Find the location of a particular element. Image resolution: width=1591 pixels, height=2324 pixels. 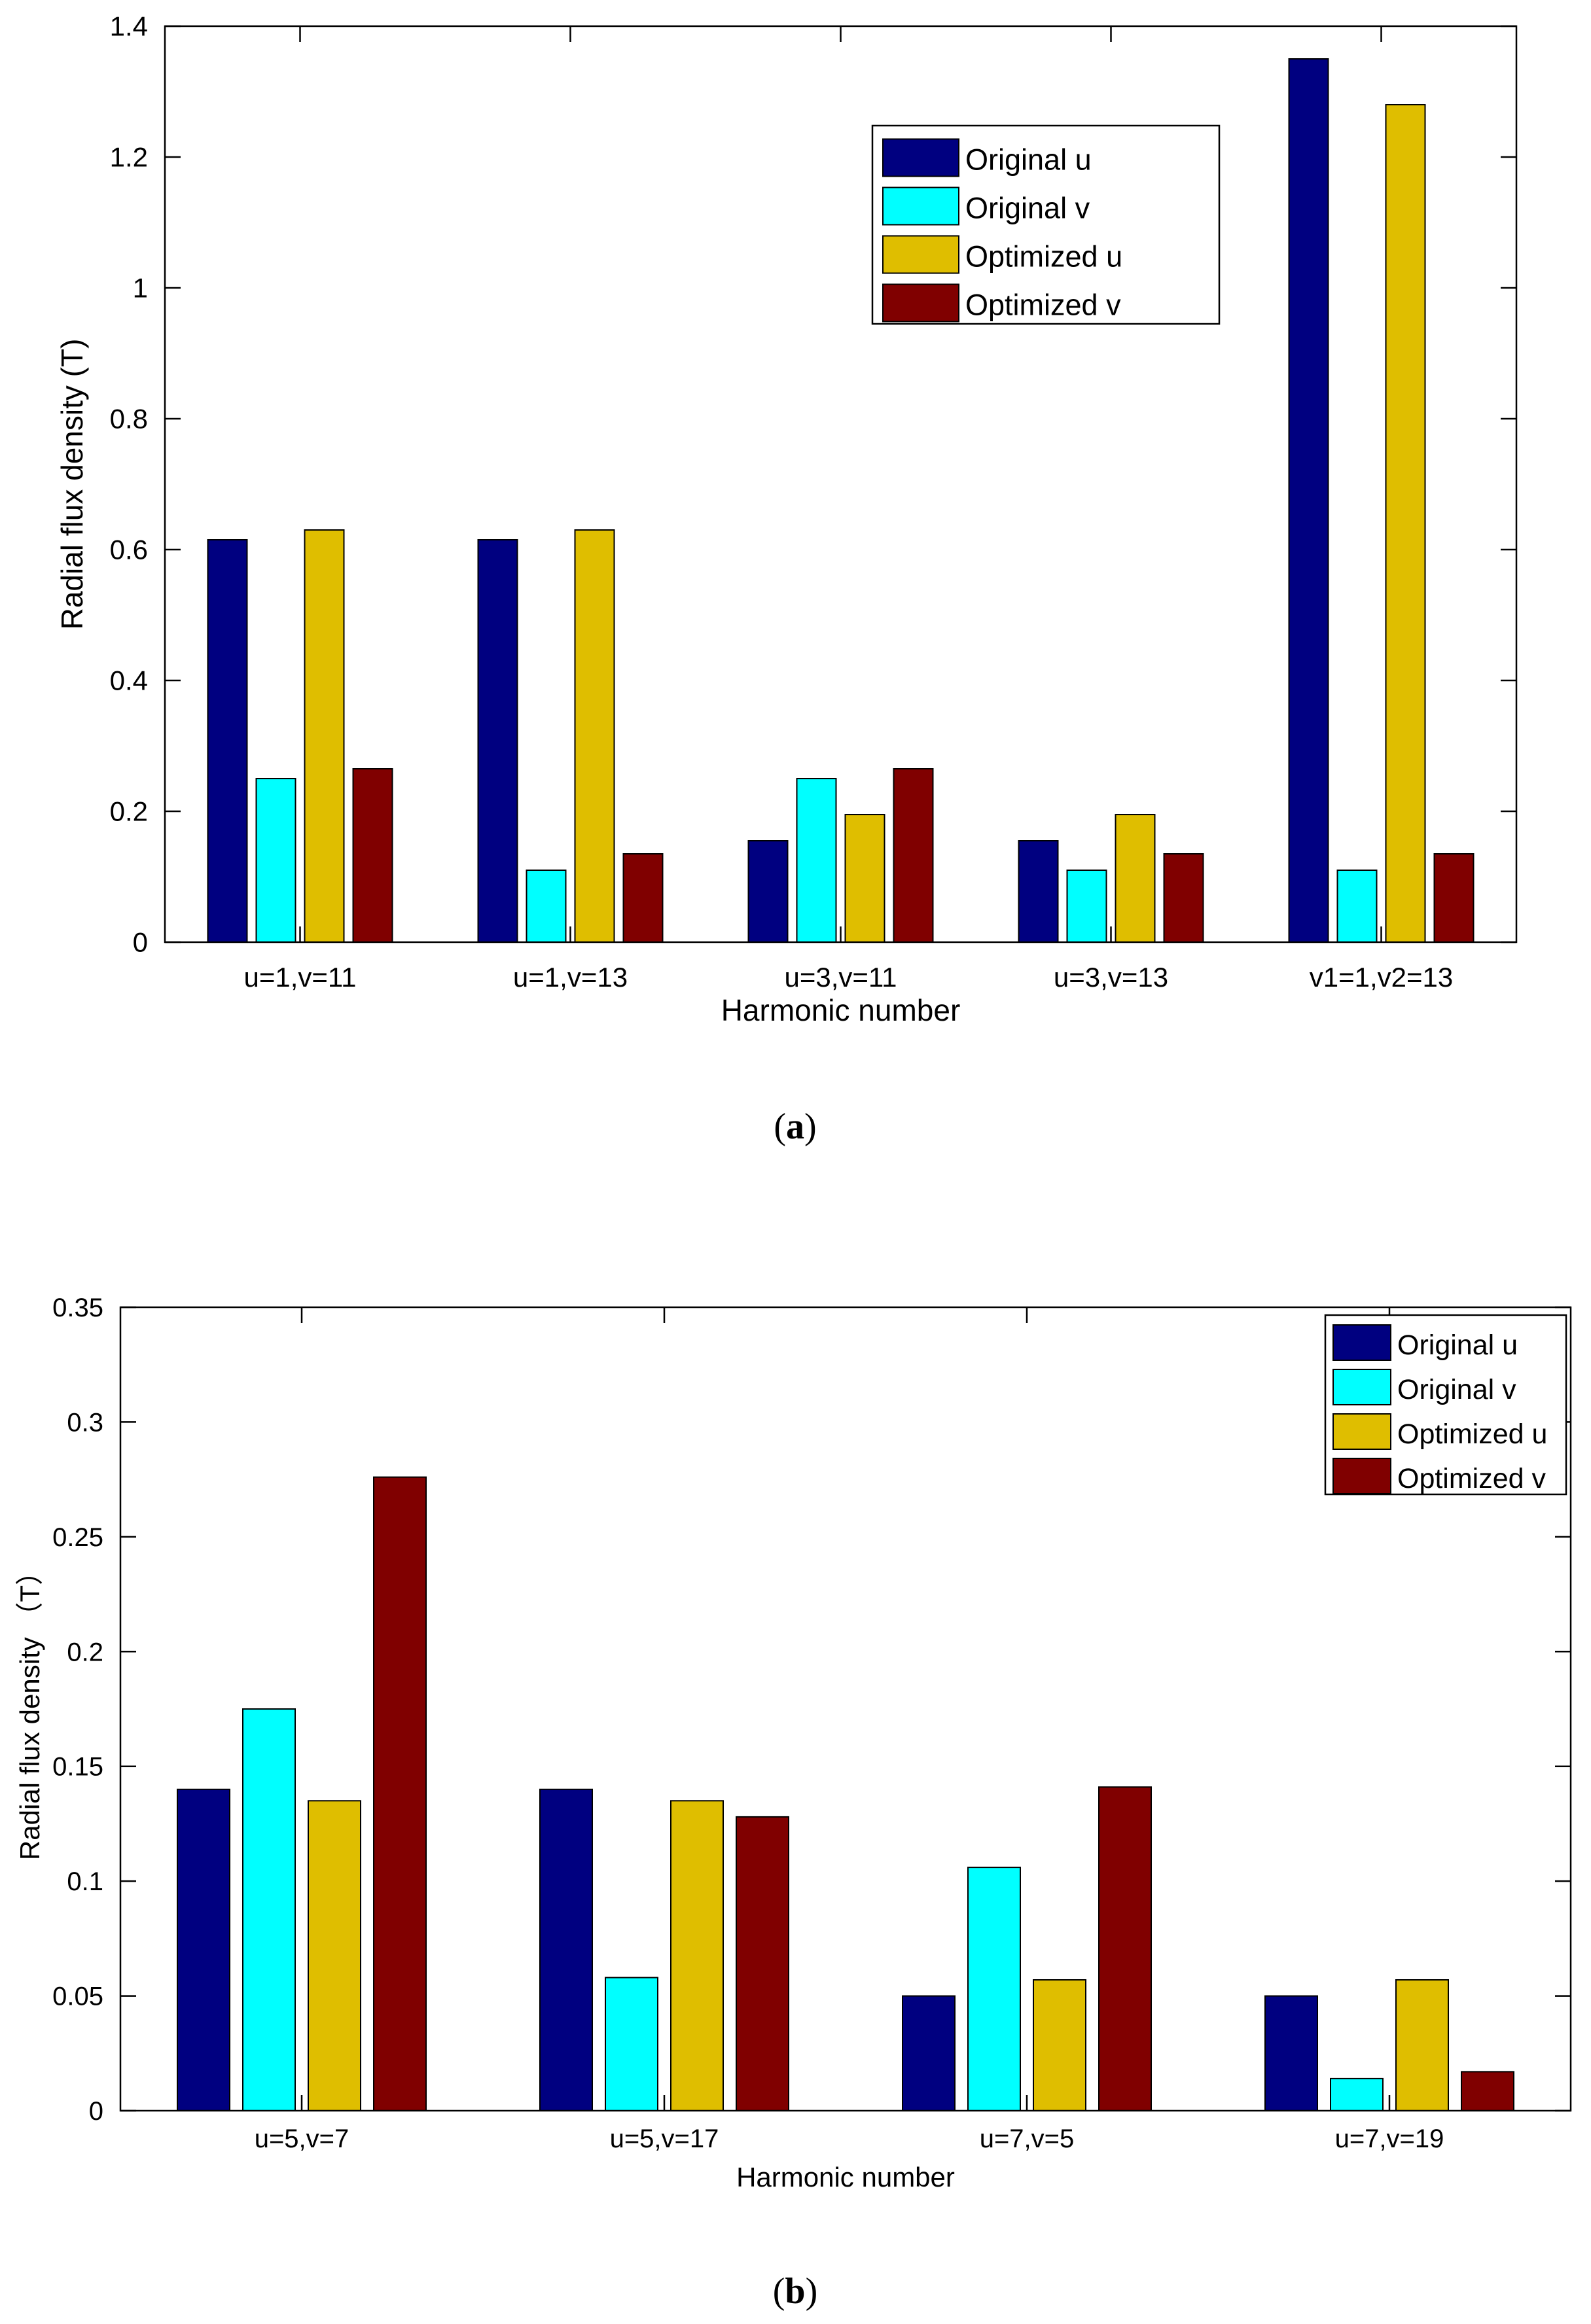

y-tick-label: 0.3 is located at coordinates (85, 1423).